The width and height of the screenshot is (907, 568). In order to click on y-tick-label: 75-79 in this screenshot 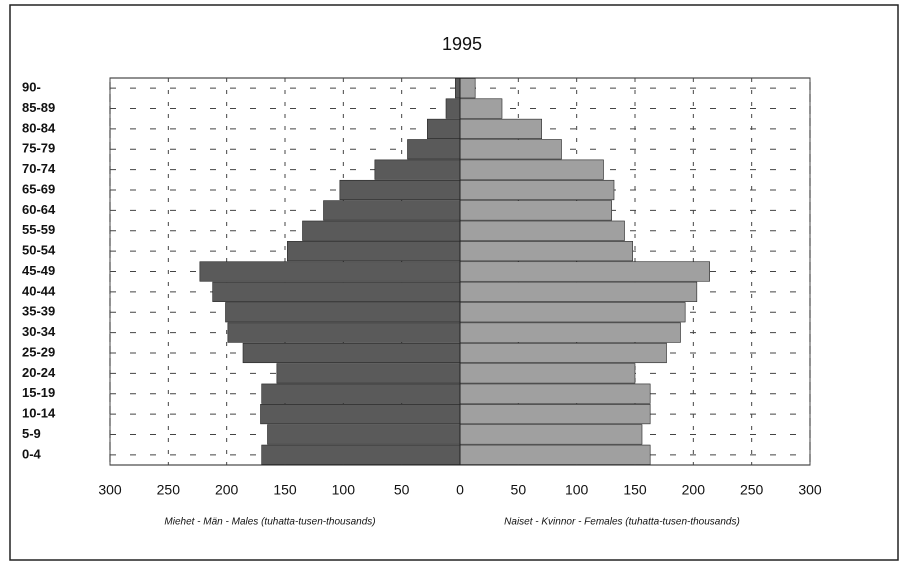, I will do `click(38, 148)`.